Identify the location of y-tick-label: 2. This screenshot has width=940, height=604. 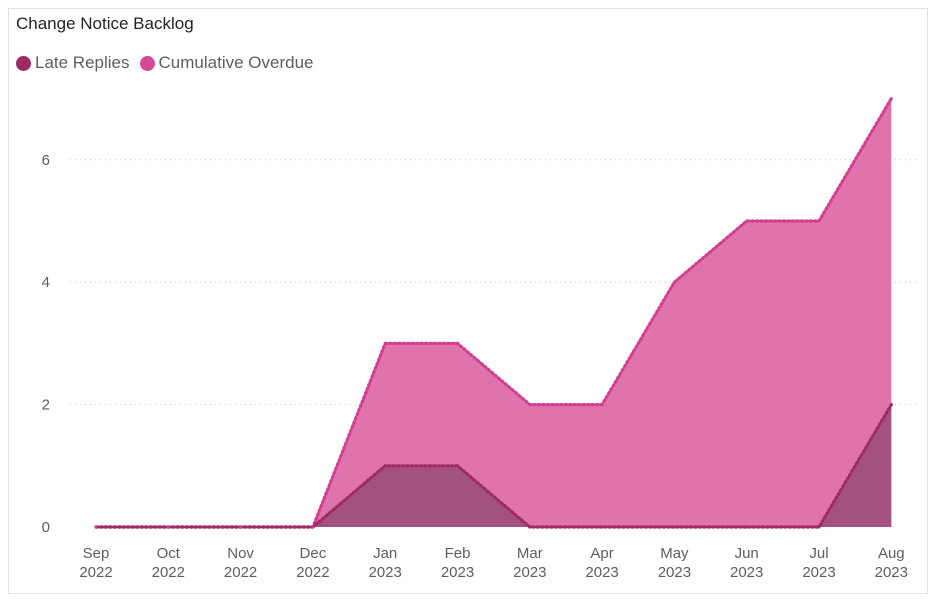
(46, 405).